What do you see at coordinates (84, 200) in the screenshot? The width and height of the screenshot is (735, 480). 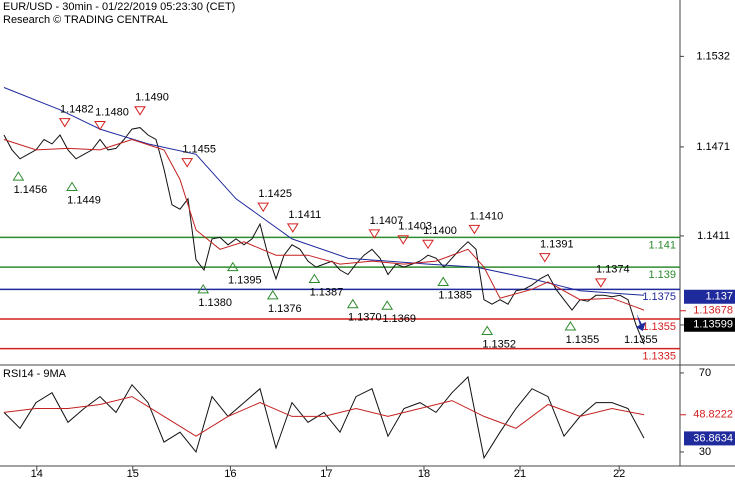 I see `low-label: 1.1449` at bounding box center [84, 200].